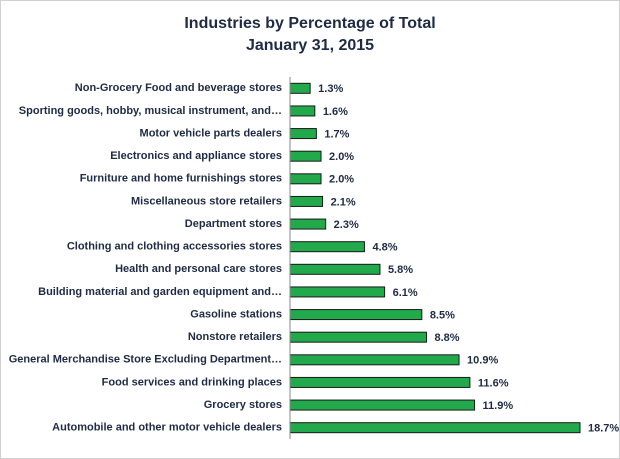 Image resolution: width=620 pixels, height=459 pixels. Describe the element at coordinates (196, 156) in the screenshot. I see `category-label: Electronics and appliance stores` at that location.